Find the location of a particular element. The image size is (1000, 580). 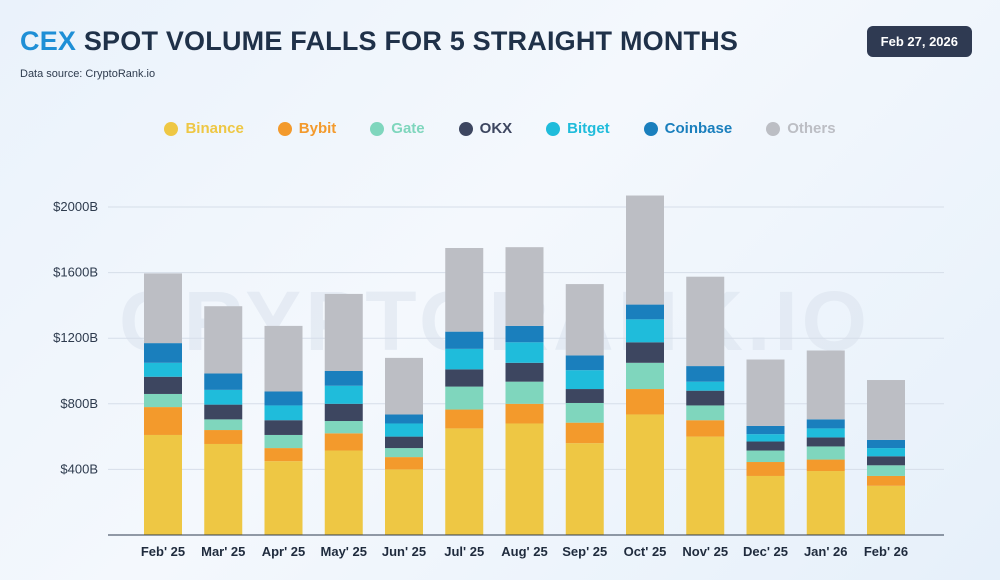

legend-label-others: Others is located at coordinates (811, 128).